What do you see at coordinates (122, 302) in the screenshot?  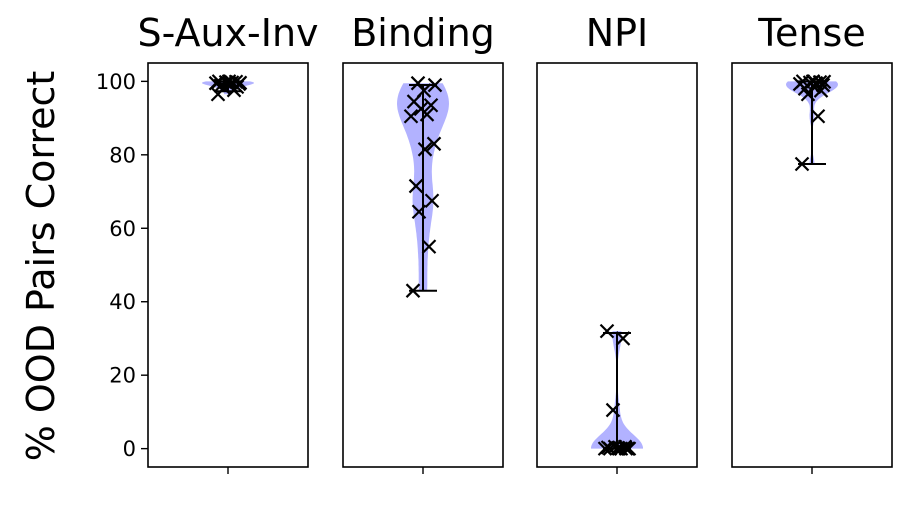 I see `y-tick-label: 40` at bounding box center [122, 302].